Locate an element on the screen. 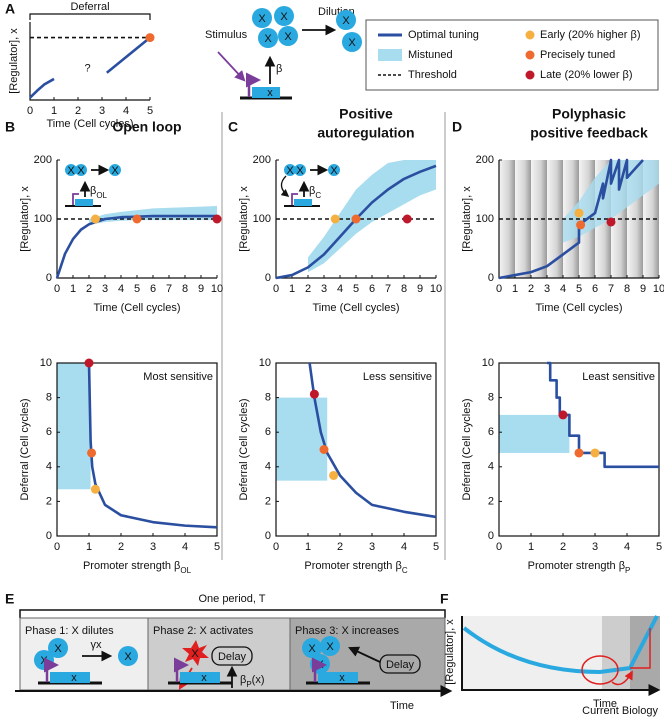 Image resolution: width=664 pixels, height=717 pixels. period-label: One period, T is located at coordinates (231, 599).